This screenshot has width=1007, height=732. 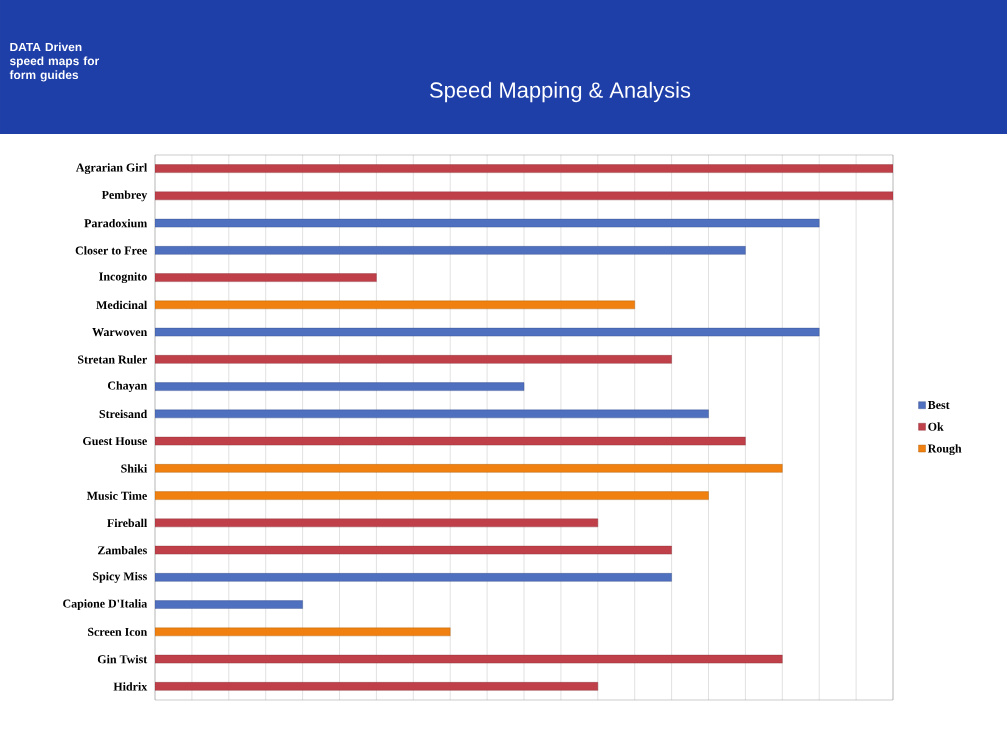 I want to click on chart-title: Speed Mapping & Analysis, so click(x=560, y=92).